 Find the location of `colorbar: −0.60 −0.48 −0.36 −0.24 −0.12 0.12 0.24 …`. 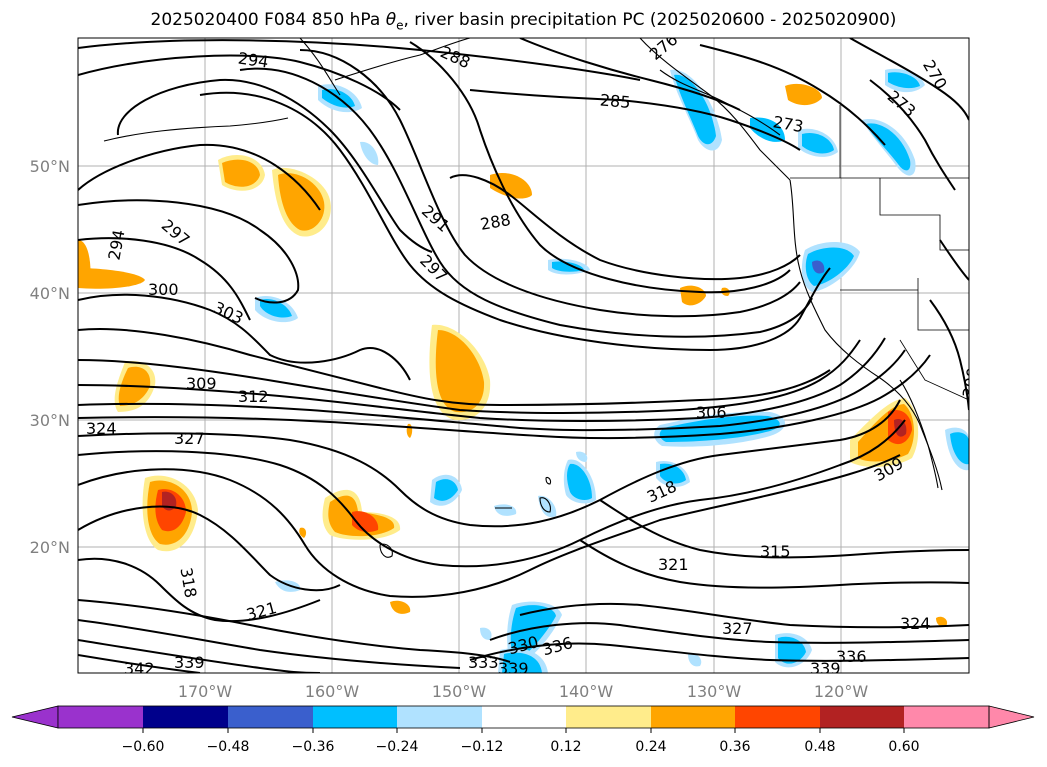

colorbar: −0.60 −0.48 −0.36 −0.24 −0.12 0.12 0.24 … is located at coordinates (523, 730).